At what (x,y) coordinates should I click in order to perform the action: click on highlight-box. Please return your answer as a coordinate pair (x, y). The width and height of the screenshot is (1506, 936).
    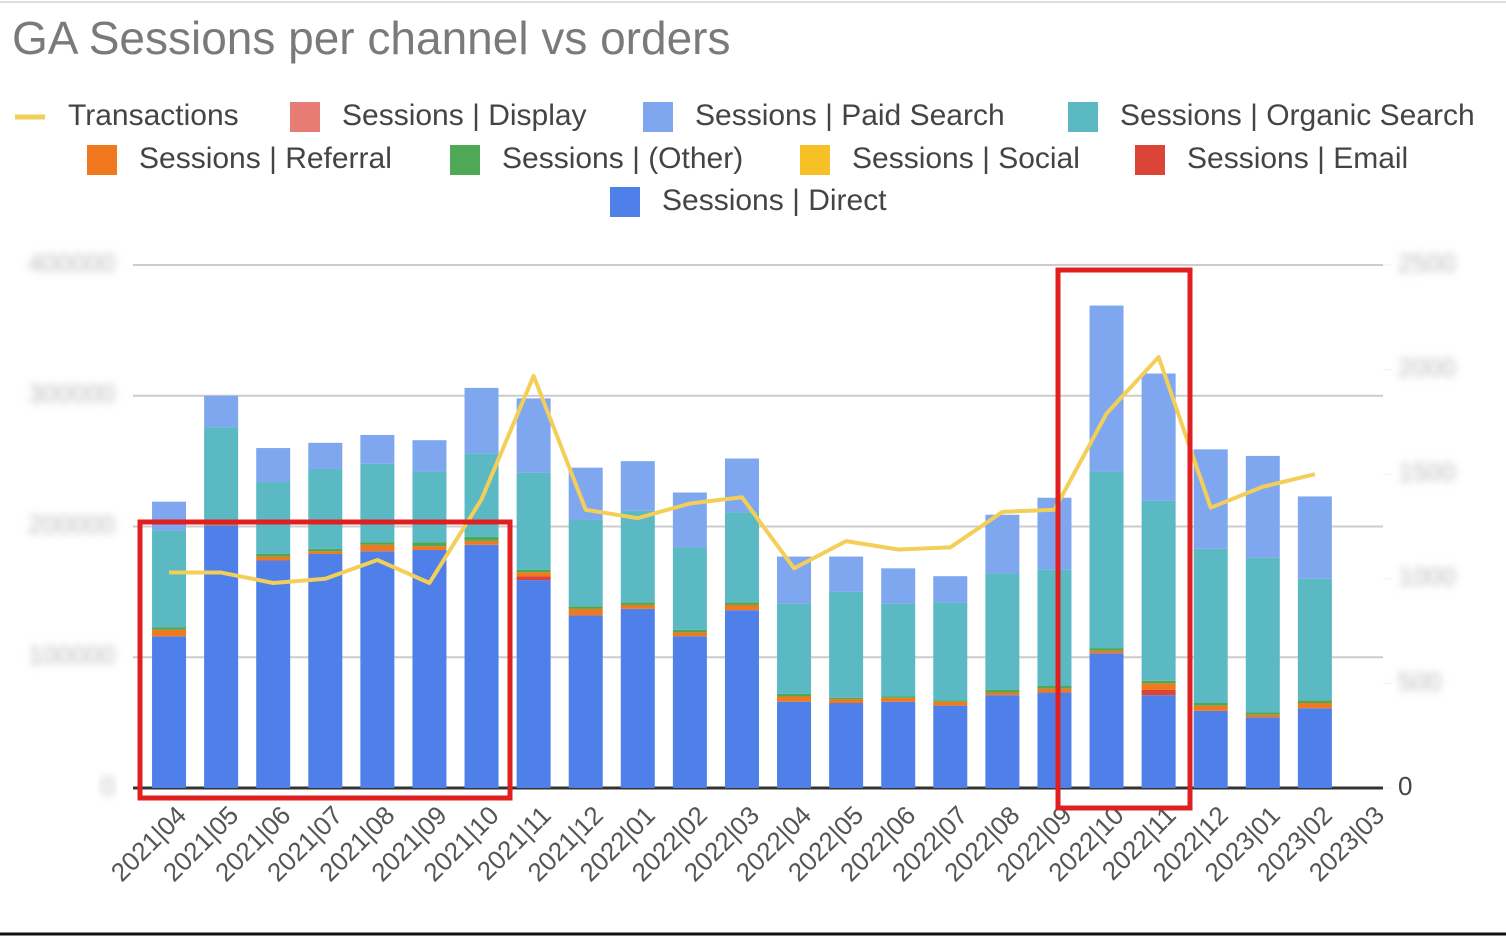
    Looking at the image, I should click on (1124, 539).